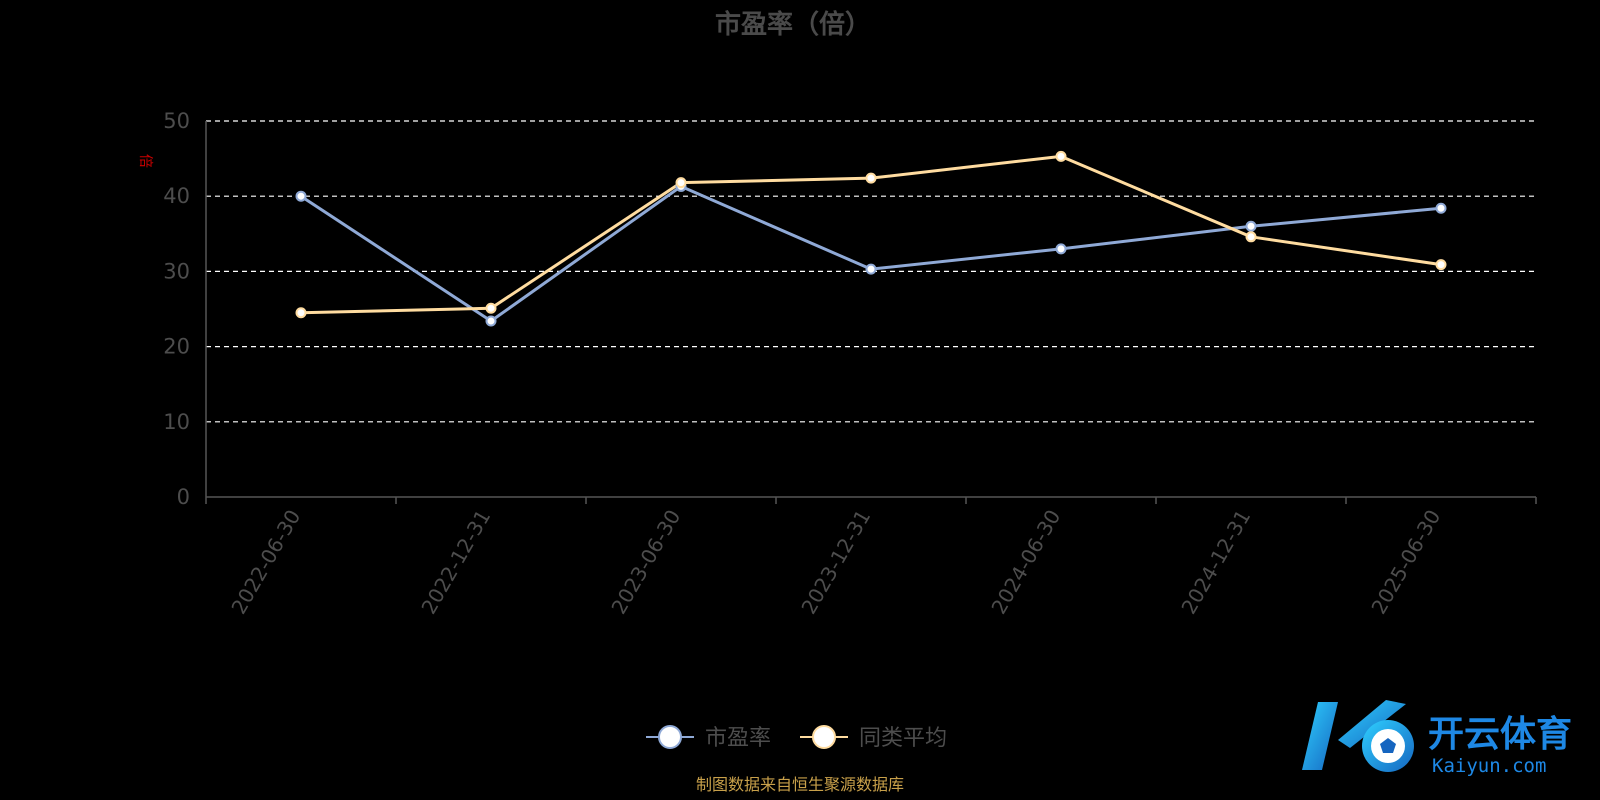  Describe the element at coordinates (176, 121) in the screenshot. I see `y-tick-label: 50` at that location.